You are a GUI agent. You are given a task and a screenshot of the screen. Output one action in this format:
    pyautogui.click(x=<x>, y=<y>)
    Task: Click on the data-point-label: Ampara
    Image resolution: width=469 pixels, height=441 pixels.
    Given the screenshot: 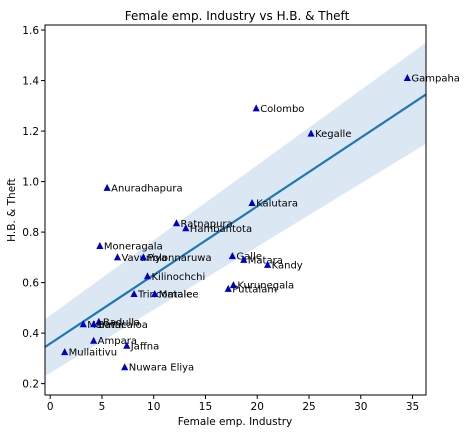 What is the action you would take?
    pyautogui.click(x=117, y=341)
    